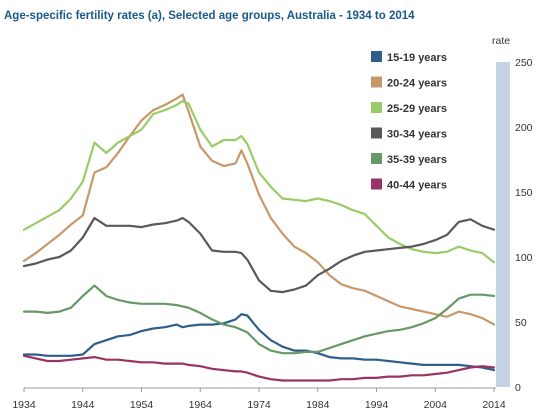 Image resolution: width=551 pixels, height=416 pixels. What do you see at coordinates (259, 342) in the screenshot?
I see `series-line-15-19-years` at bounding box center [259, 342].